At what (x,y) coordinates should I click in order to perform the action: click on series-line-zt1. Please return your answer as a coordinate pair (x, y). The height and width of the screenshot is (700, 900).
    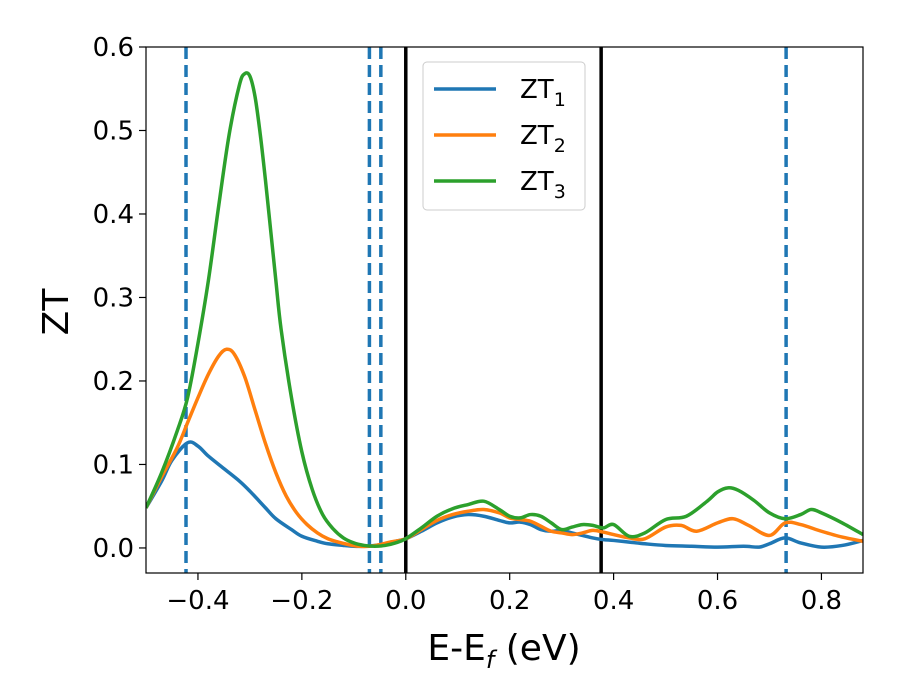
    Looking at the image, I should click on (504, 494).